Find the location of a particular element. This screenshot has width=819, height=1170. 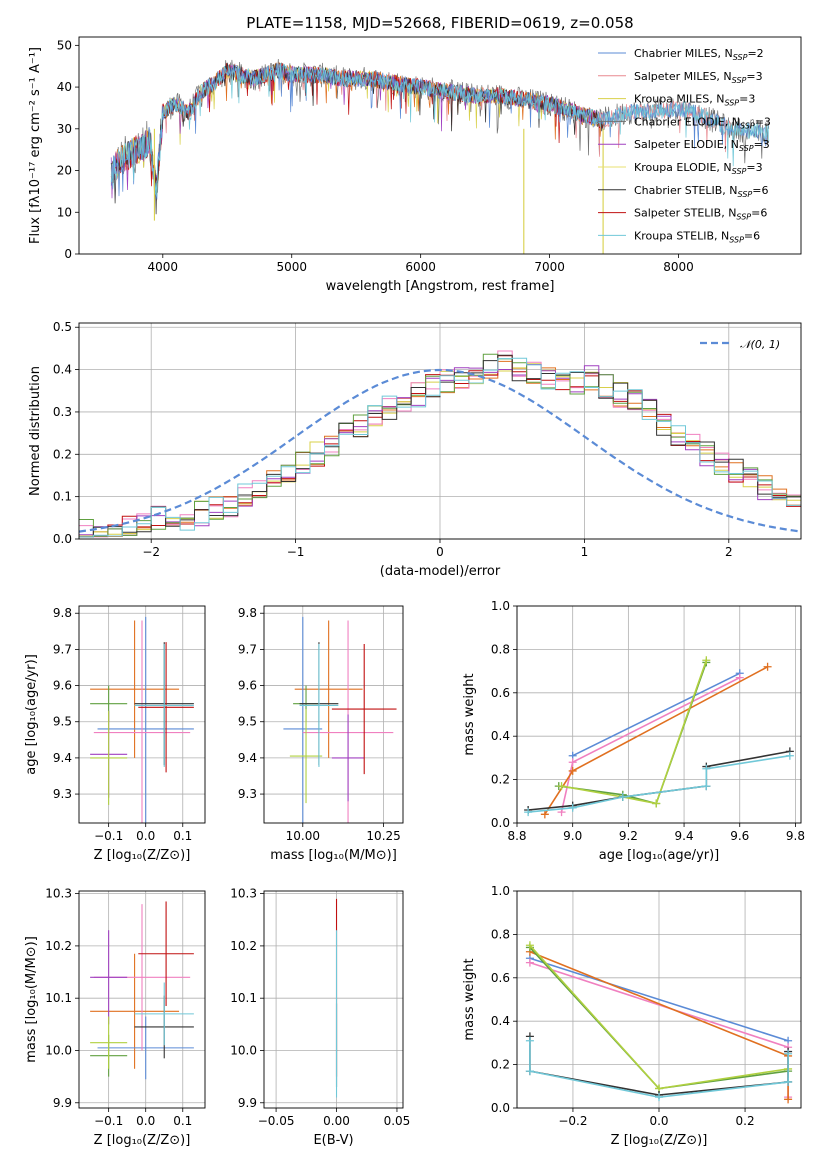

x-tick-label: −0.1 is located at coordinates (108, 836).